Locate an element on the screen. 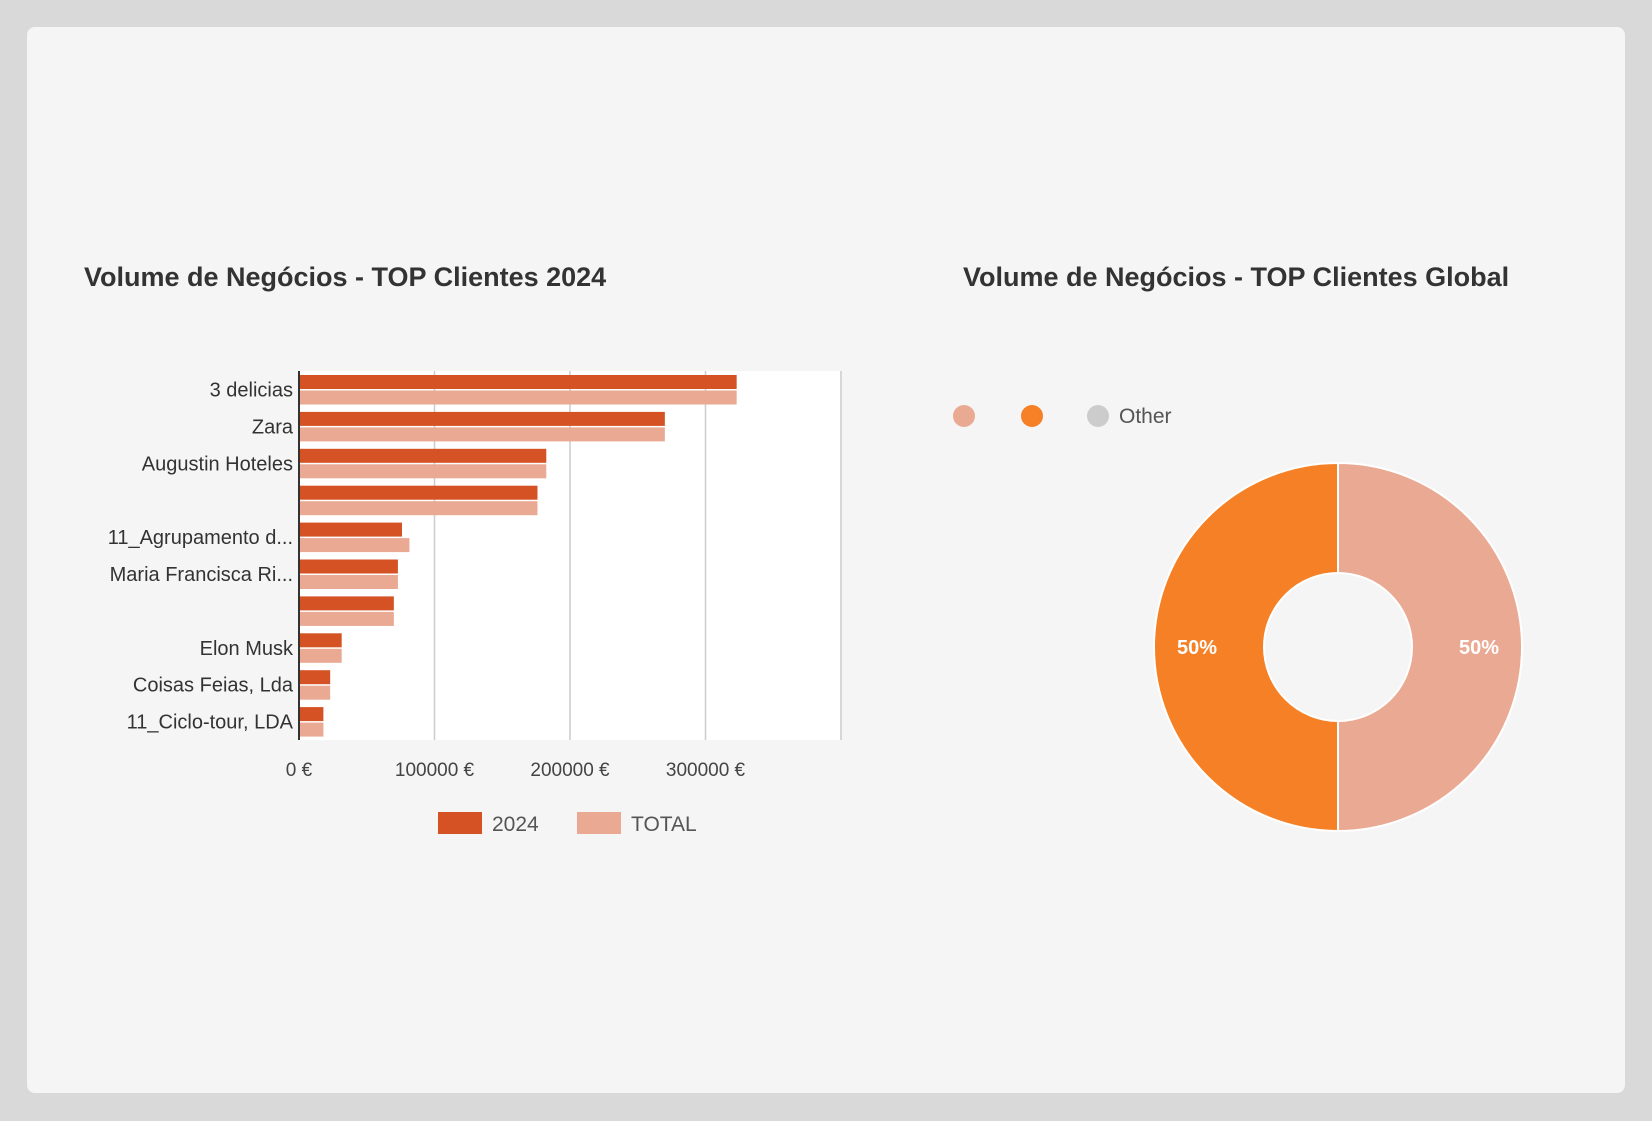  y-category-label: 11_Ciclo-tour, LDA is located at coordinates (210, 723).